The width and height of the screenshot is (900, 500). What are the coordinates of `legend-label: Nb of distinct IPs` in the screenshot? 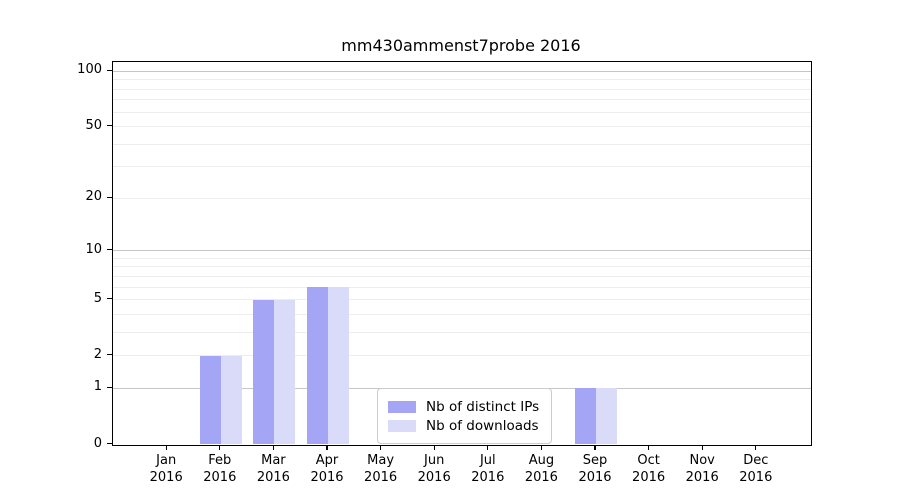 It's located at (483, 406).